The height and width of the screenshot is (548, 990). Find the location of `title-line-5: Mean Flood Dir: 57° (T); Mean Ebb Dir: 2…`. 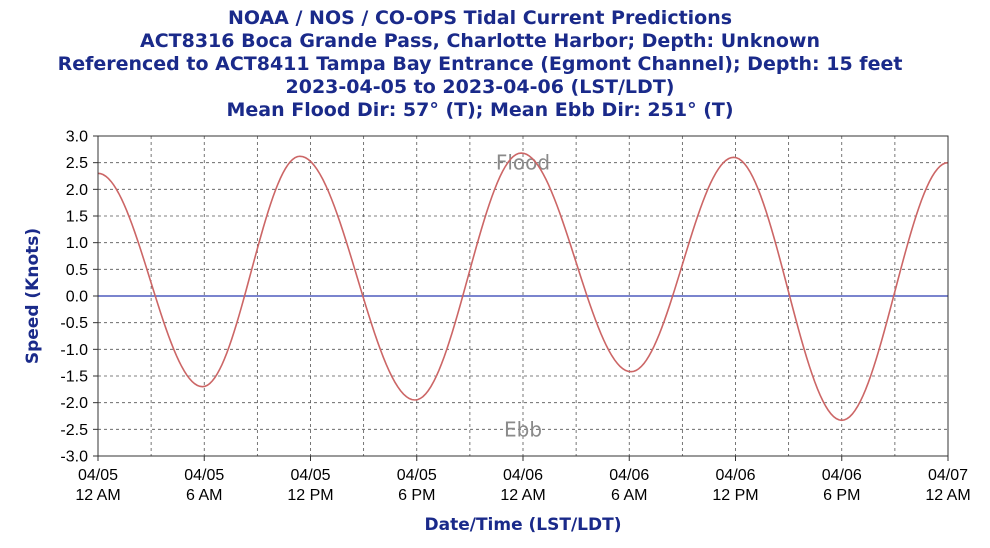

title-line-5: Mean Flood Dir: 57° (T); Mean Ebb Dir: 2… is located at coordinates (479, 110).